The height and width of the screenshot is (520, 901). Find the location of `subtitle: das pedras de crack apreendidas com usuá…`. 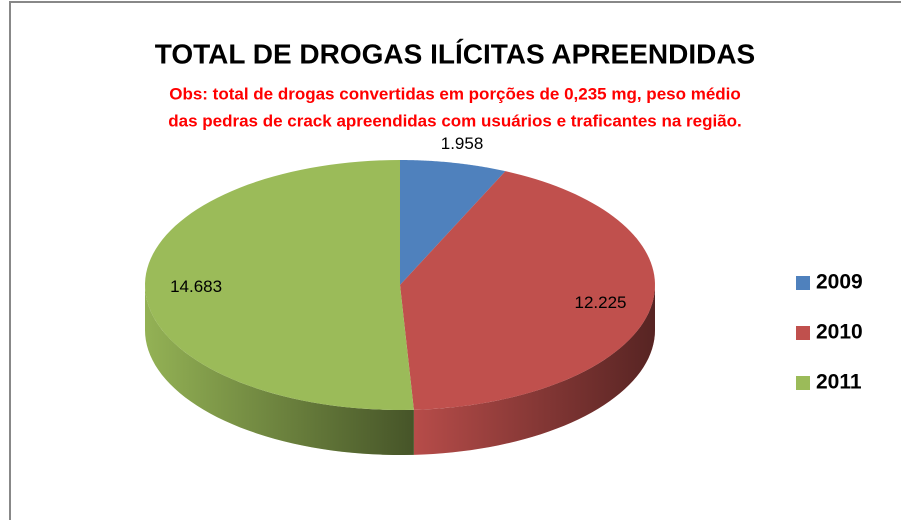

subtitle: das pedras de crack apreendidas com usuá… is located at coordinates (455, 120).